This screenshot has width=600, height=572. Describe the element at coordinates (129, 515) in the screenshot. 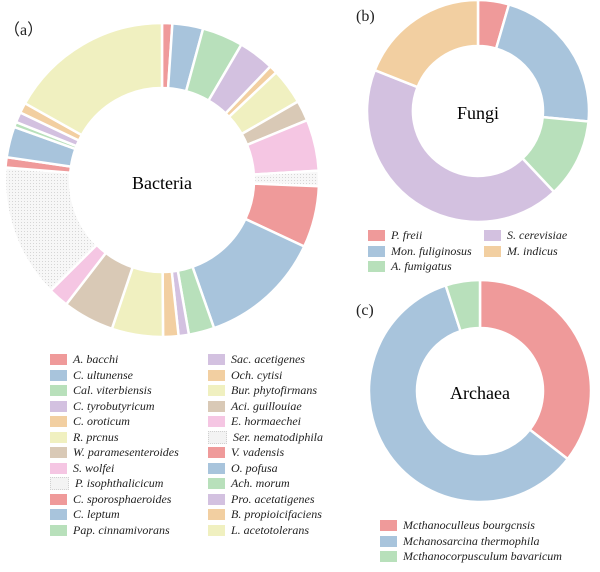

I see `bacteria-legend-item-c-leptum: C. leptum` at that location.